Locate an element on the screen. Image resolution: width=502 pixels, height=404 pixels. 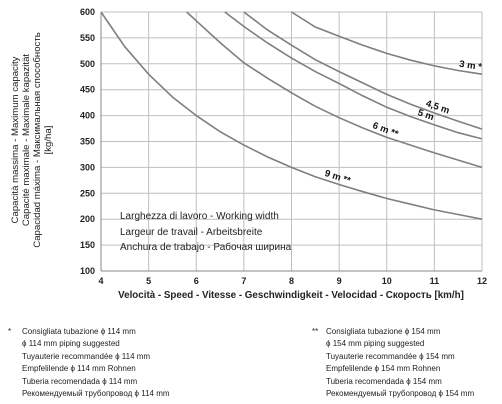
legend-line: Larghezza di lavoro - Working width is located at coordinates (199, 216).